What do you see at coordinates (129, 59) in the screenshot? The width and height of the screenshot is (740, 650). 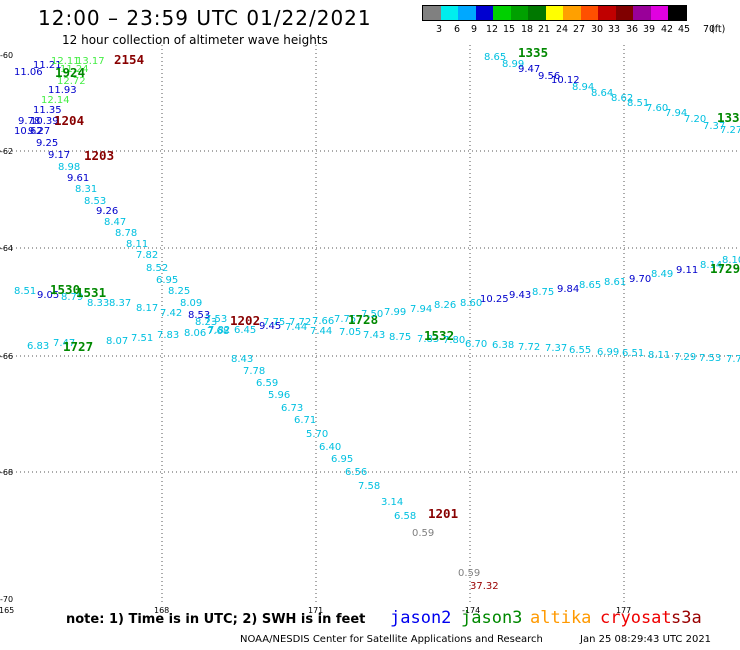 I see `pass-time-label: 2154` at bounding box center [129, 59].